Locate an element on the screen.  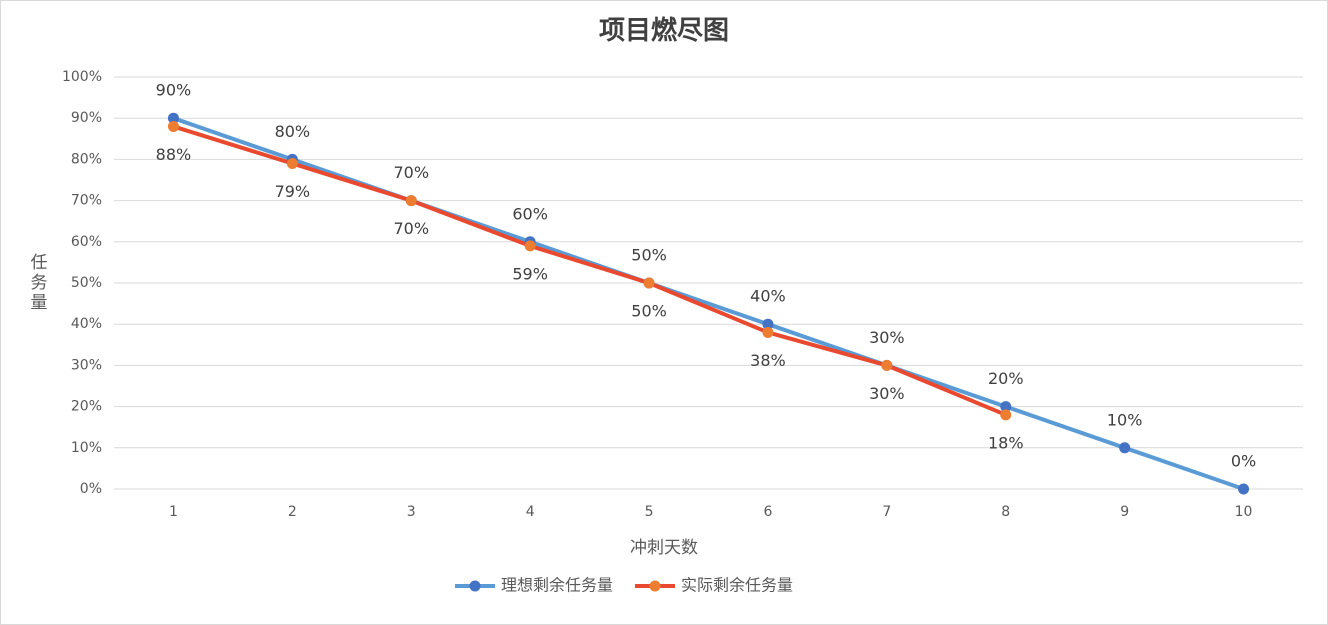
data-label: 10% is located at coordinates (1125, 419).